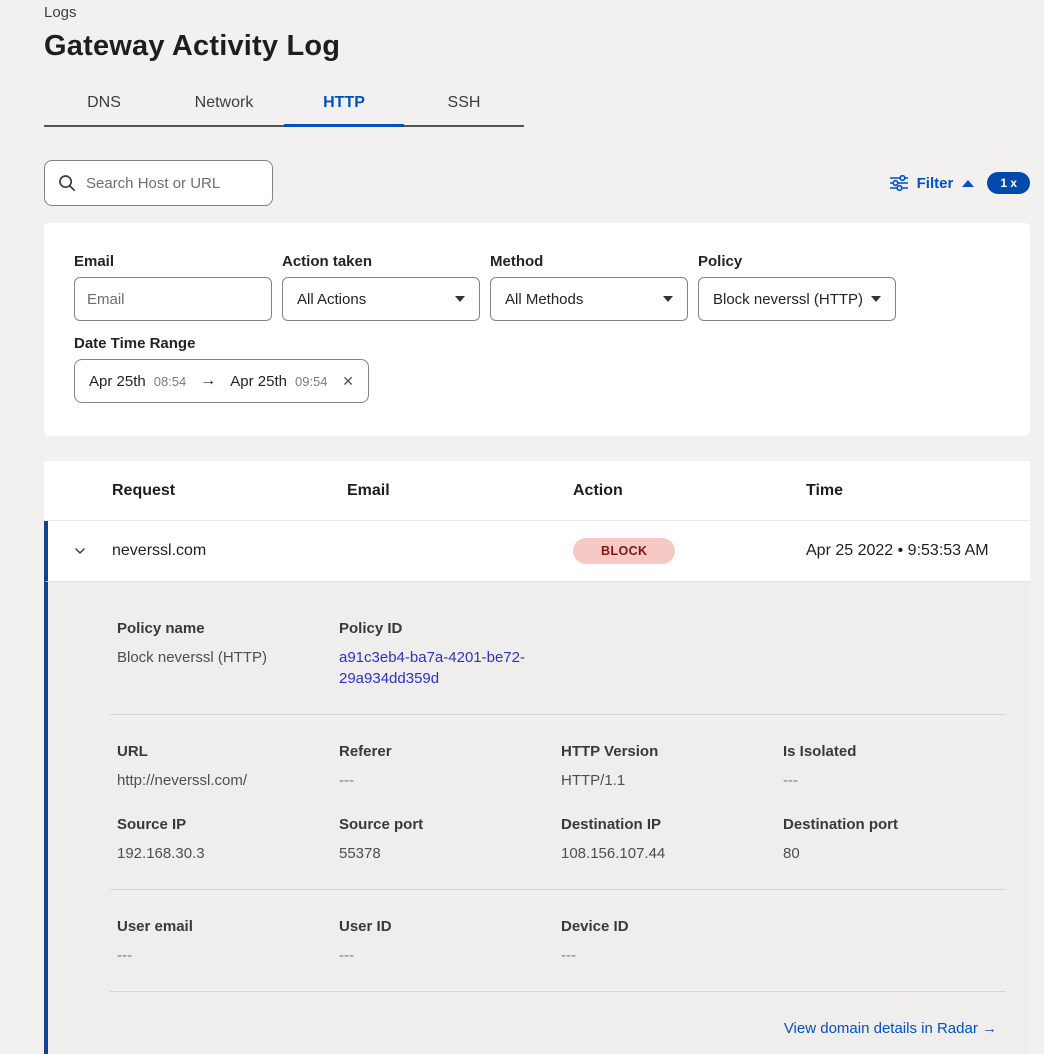 This screenshot has height=1054, width=1044. Describe the element at coordinates (360, 853) in the screenshot. I see `source-port-value: 55378` at that location.